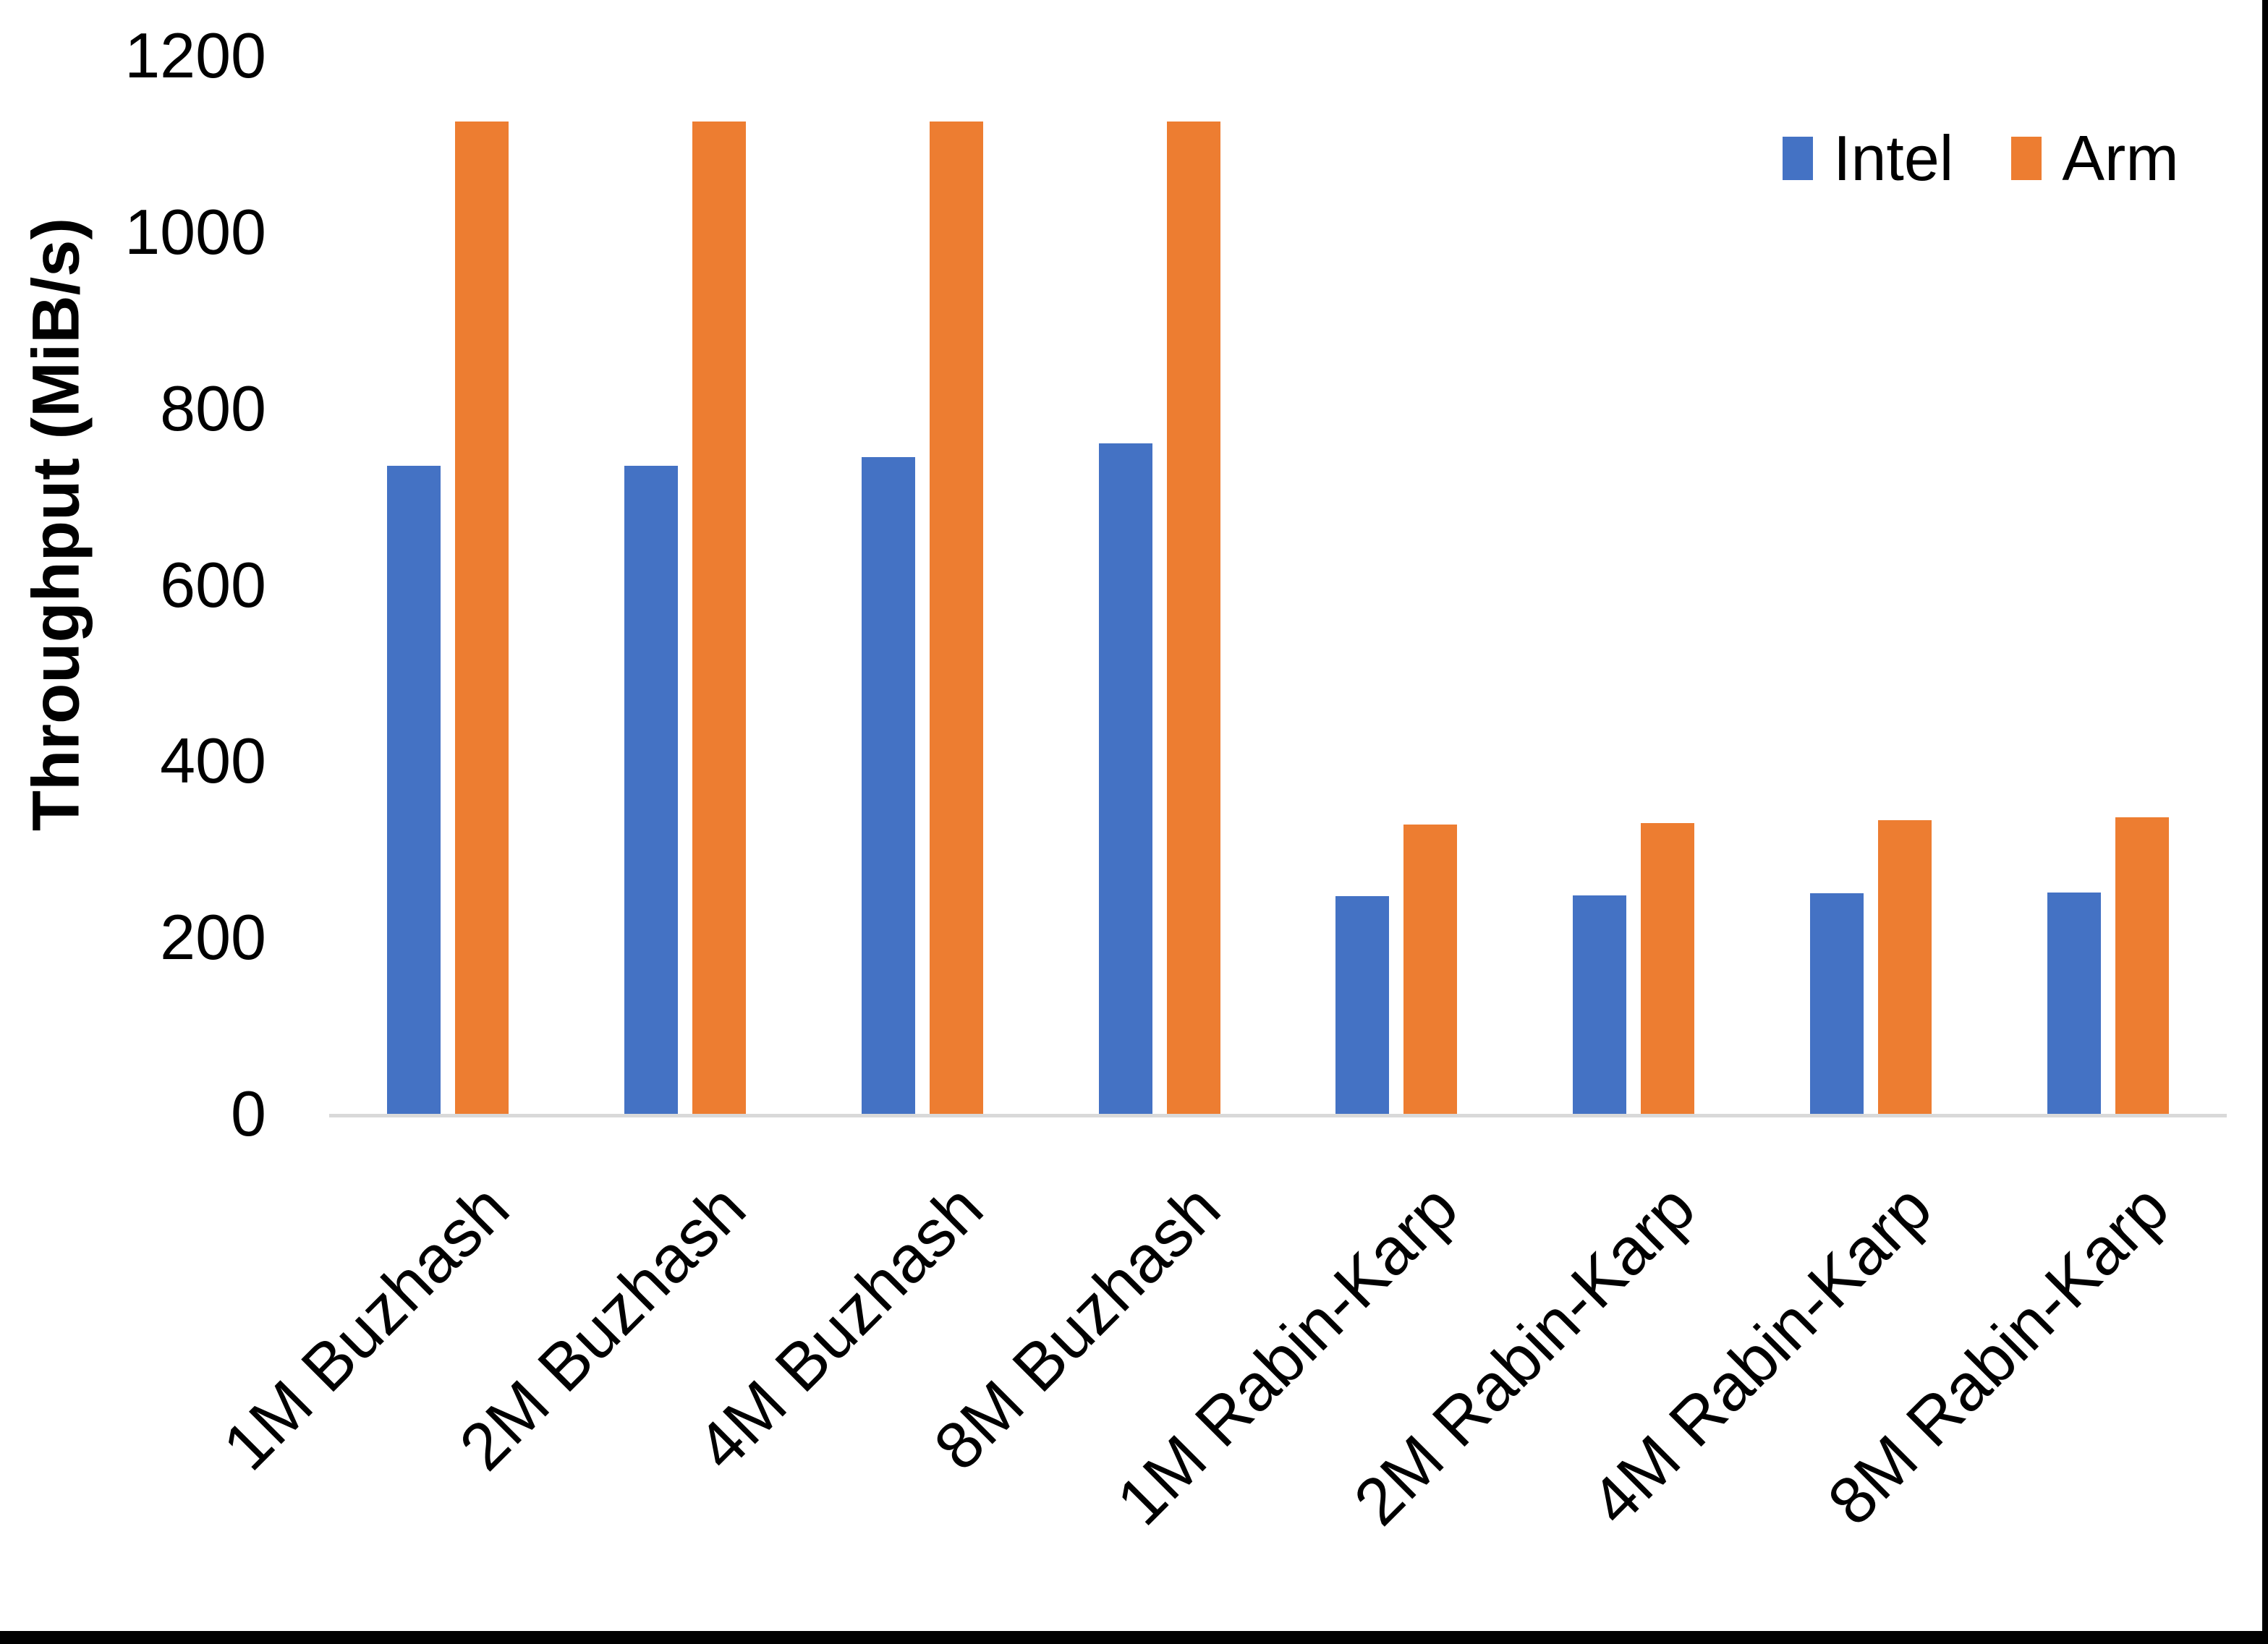 The height and width of the screenshot is (1644, 2268). I want to click on bar-intel-4m-rabin-karp, so click(1837, 1003).